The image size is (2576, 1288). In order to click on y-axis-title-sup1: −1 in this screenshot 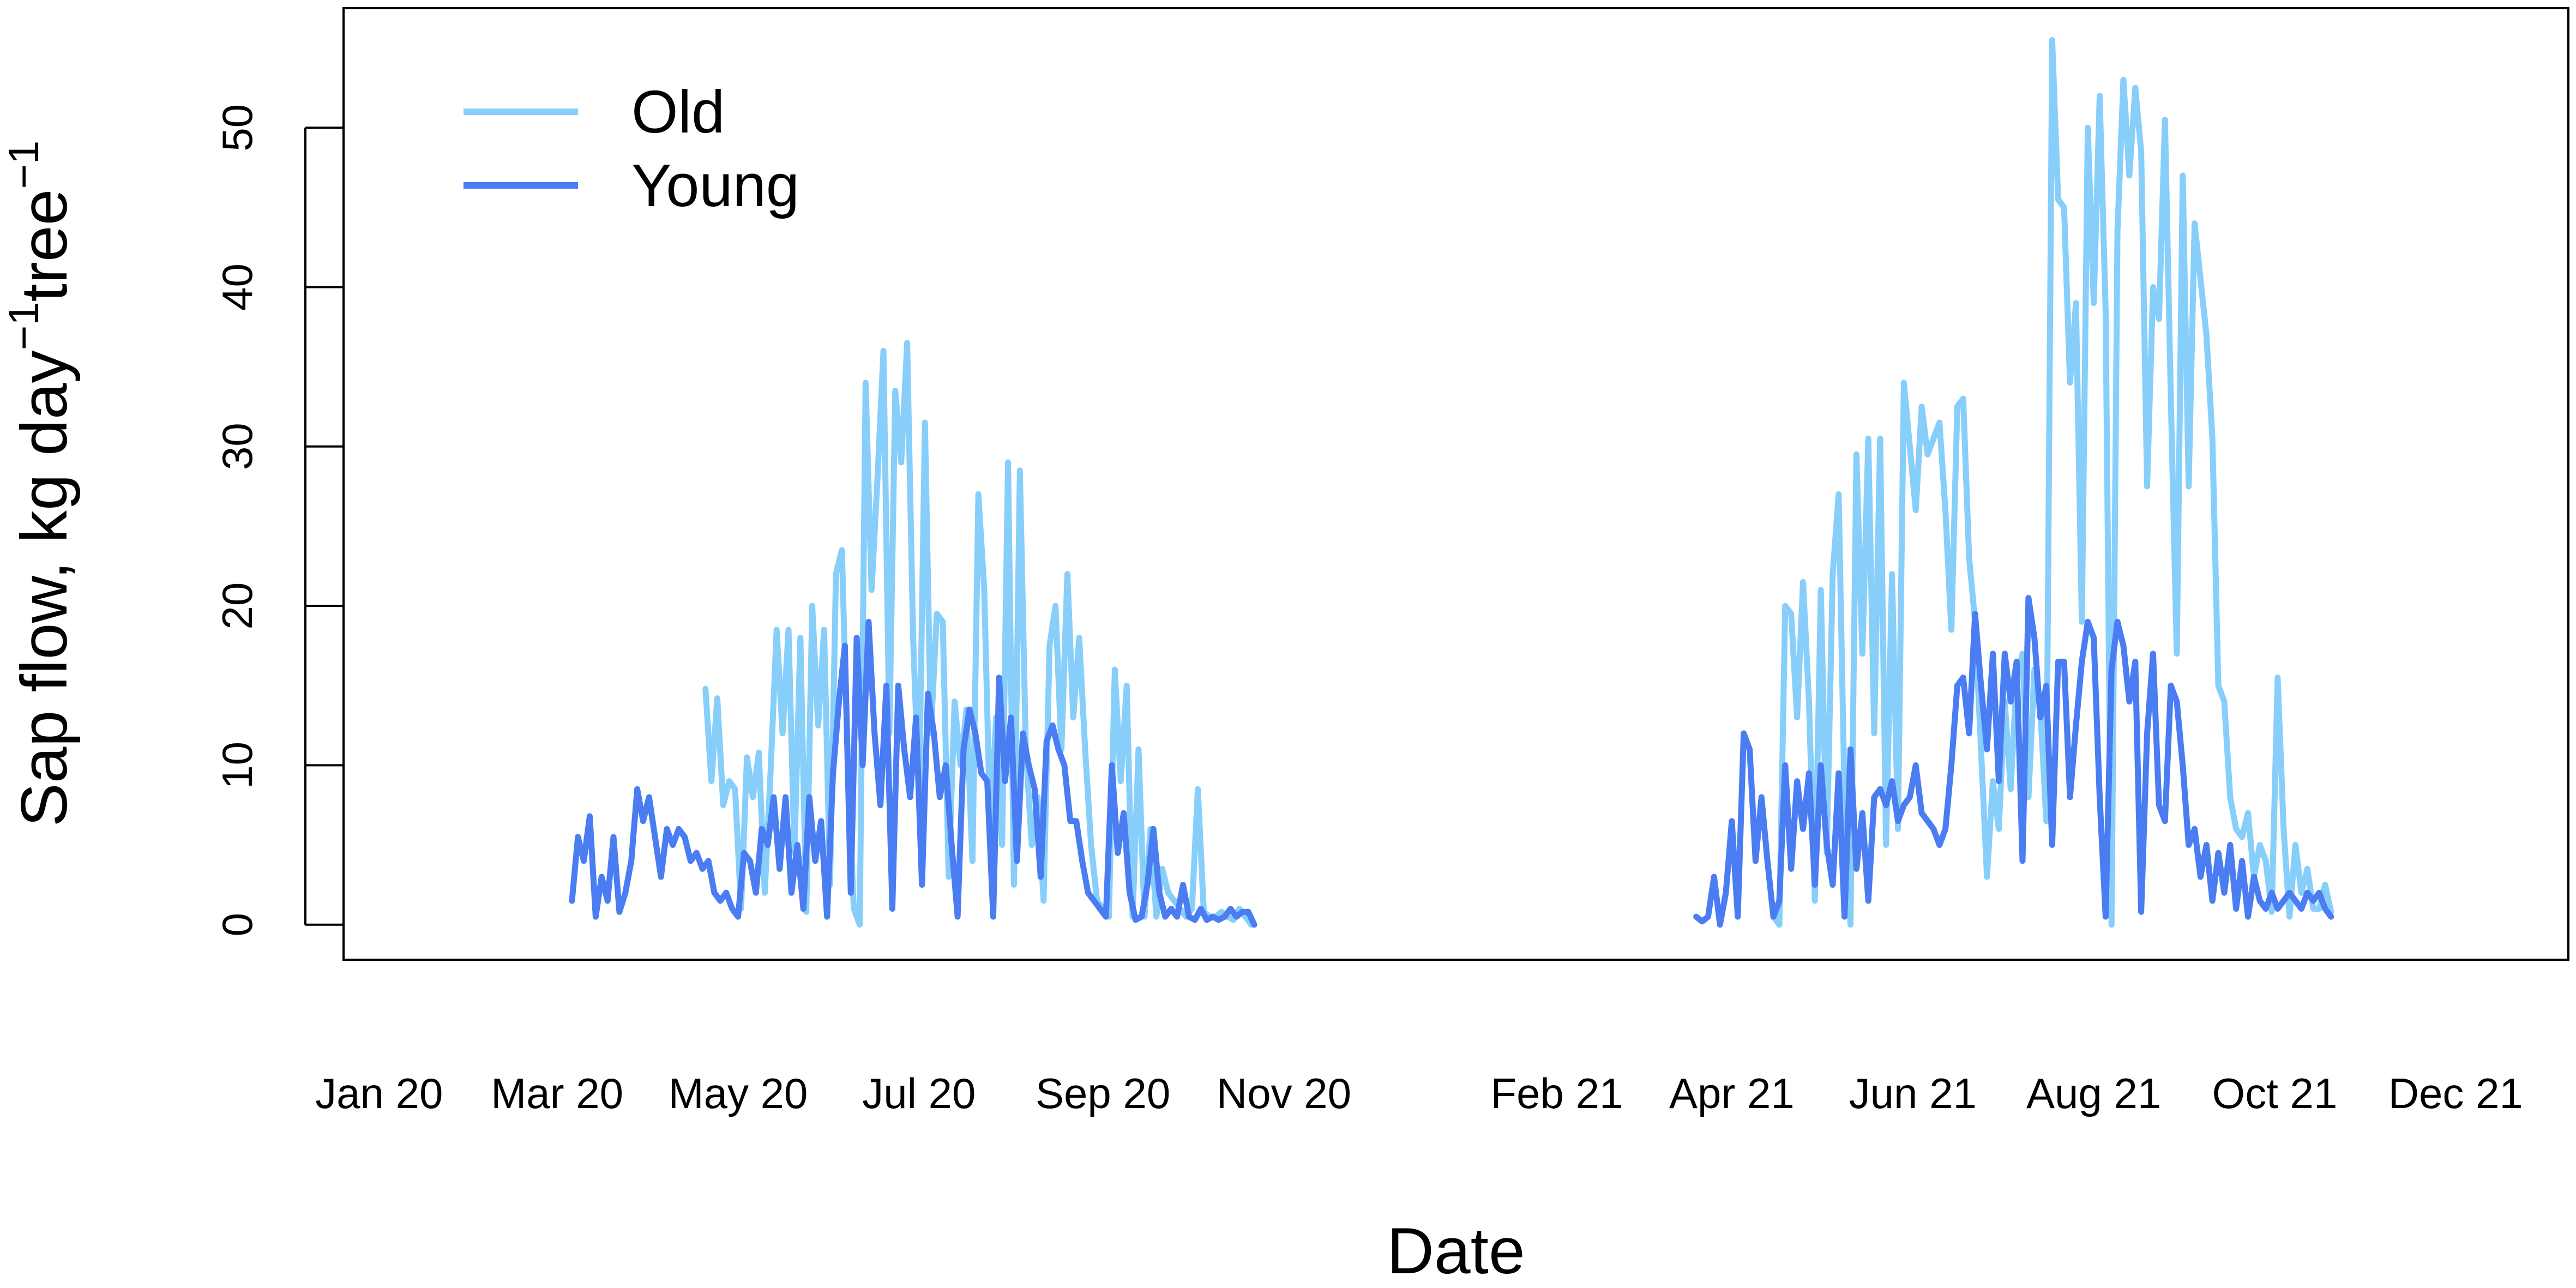, I will do `click(23, 326)`.